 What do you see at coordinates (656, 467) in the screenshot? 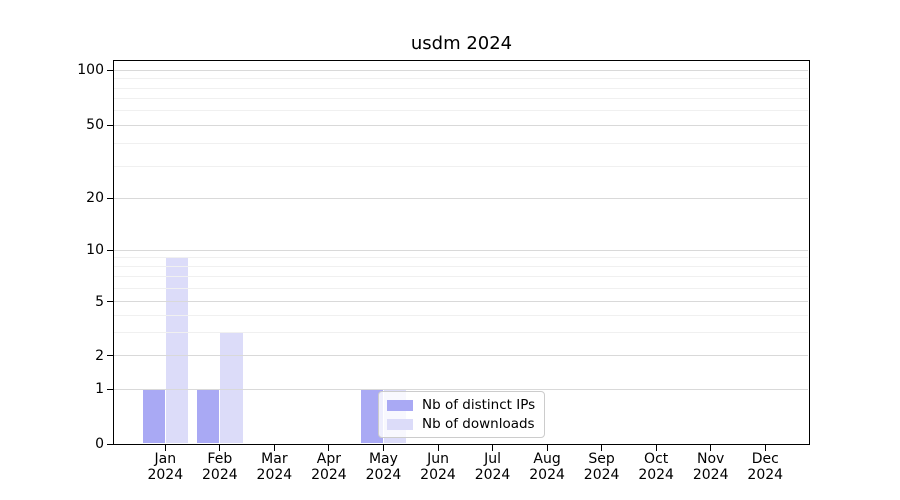
I see `x-tick-label-oct: Oct 2024` at bounding box center [656, 467].